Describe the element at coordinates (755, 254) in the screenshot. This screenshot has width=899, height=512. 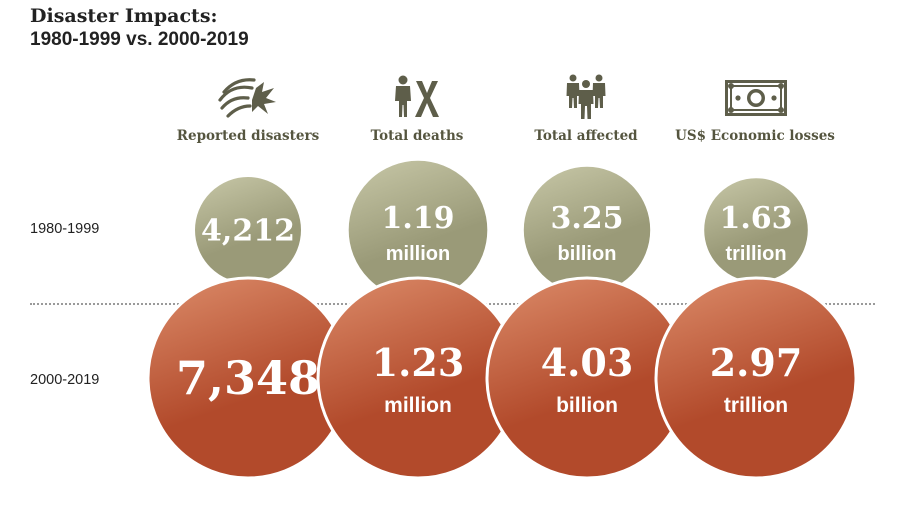
I see `unit-label-1980-1999-3: trillion` at that location.